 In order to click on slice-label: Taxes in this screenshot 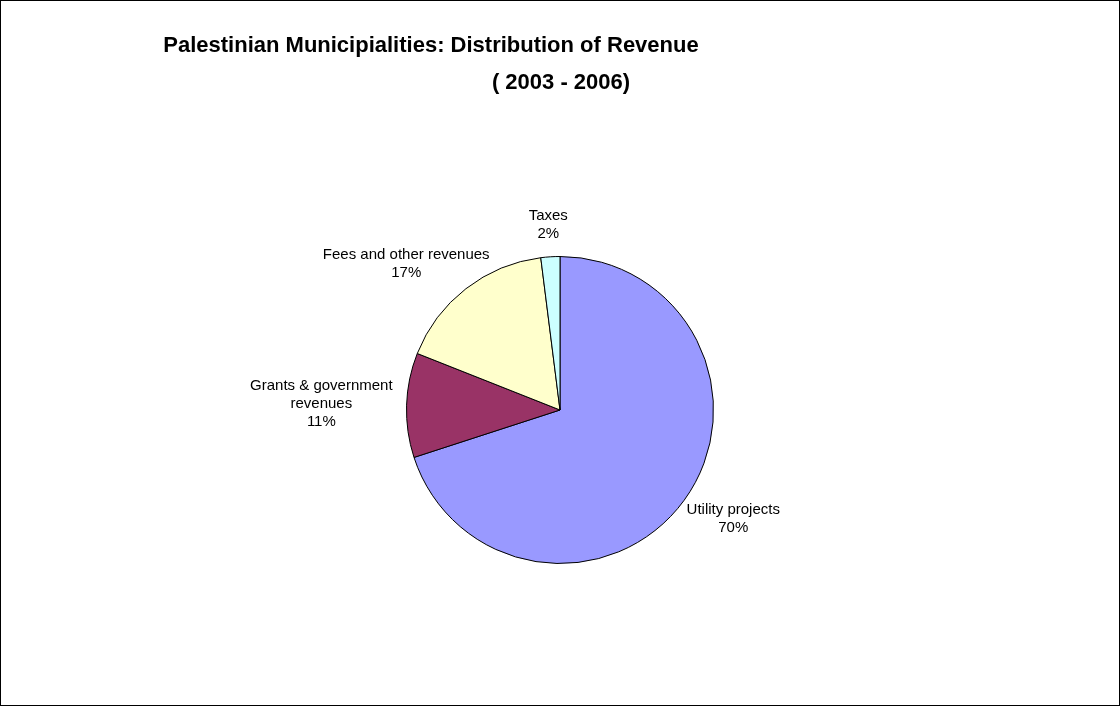, I will do `click(548, 215)`.